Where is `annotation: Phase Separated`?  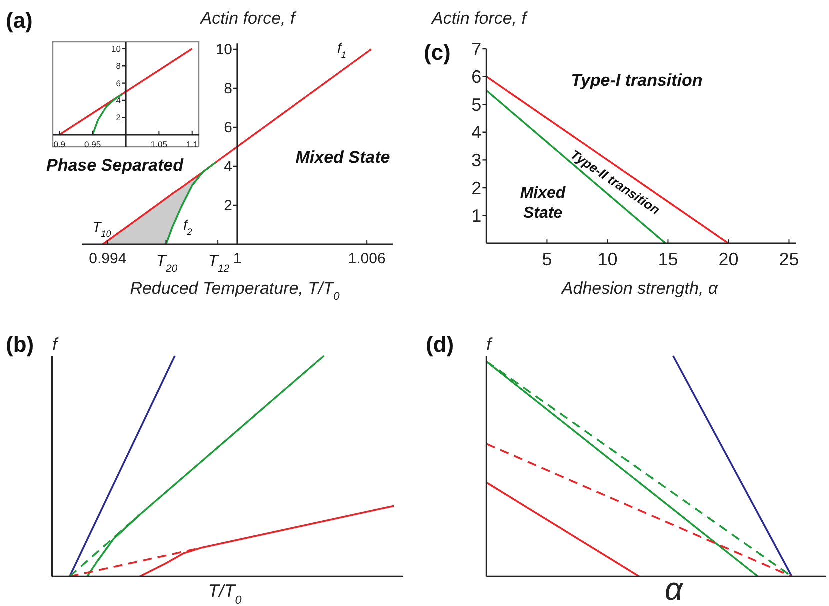 annotation: Phase Separated is located at coordinates (115, 165).